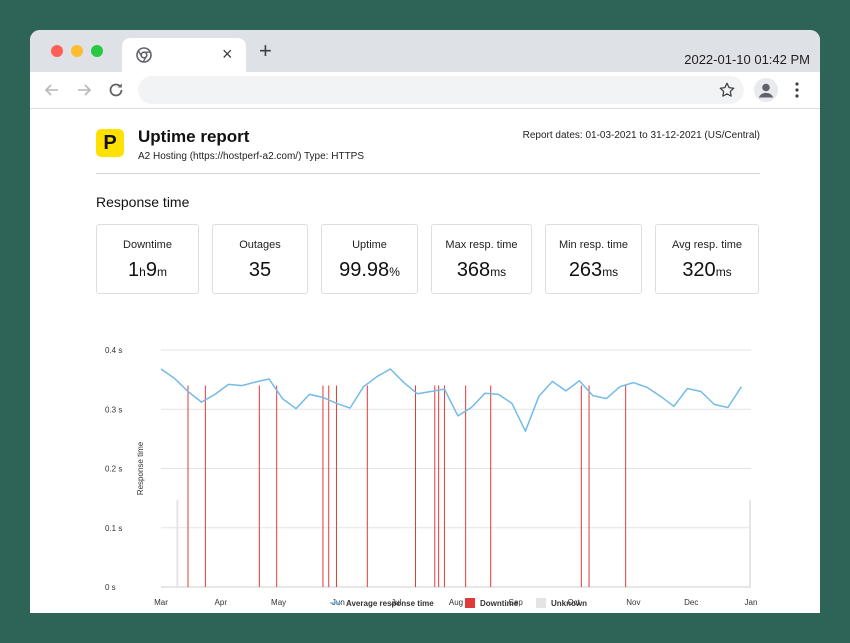 This screenshot has height=643, width=850. Describe the element at coordinates (116, 90) in the screenshot. I see `reload-icon` at that location.